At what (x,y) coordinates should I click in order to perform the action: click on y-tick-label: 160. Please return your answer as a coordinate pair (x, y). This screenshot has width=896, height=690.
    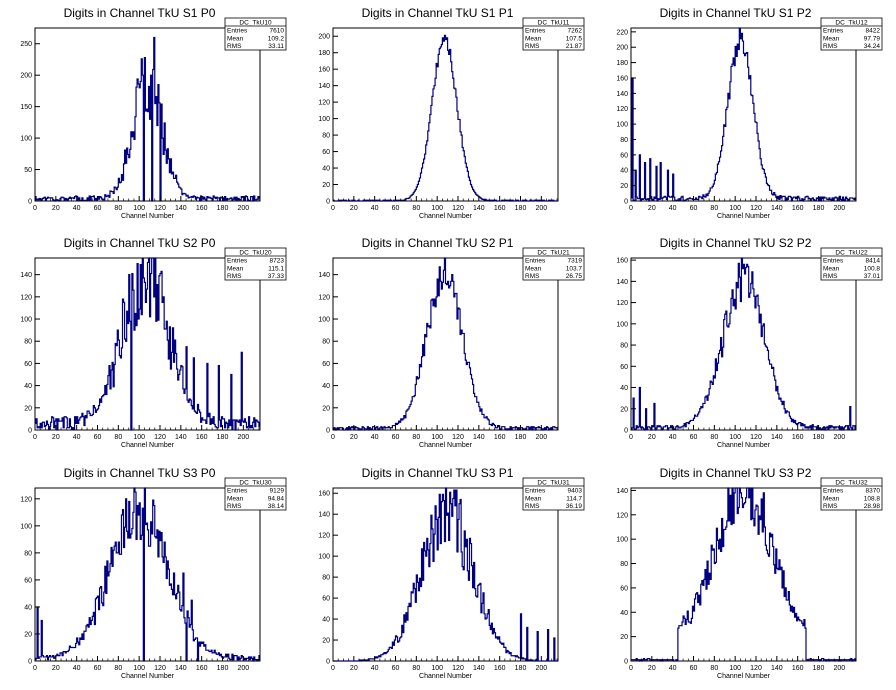
    Looking at the image, I should click on (324, 70).